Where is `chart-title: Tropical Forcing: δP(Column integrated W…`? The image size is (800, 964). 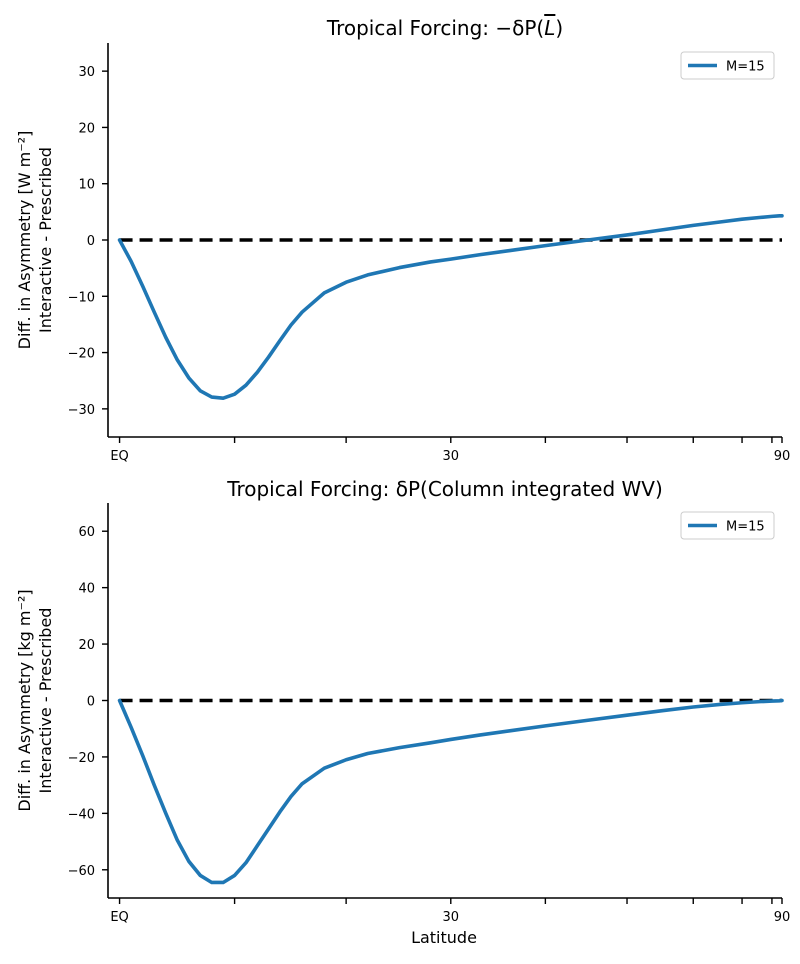
chart-title: Tropical Forcing: δP(Column integrated W… is located at coordinates (444, 489).